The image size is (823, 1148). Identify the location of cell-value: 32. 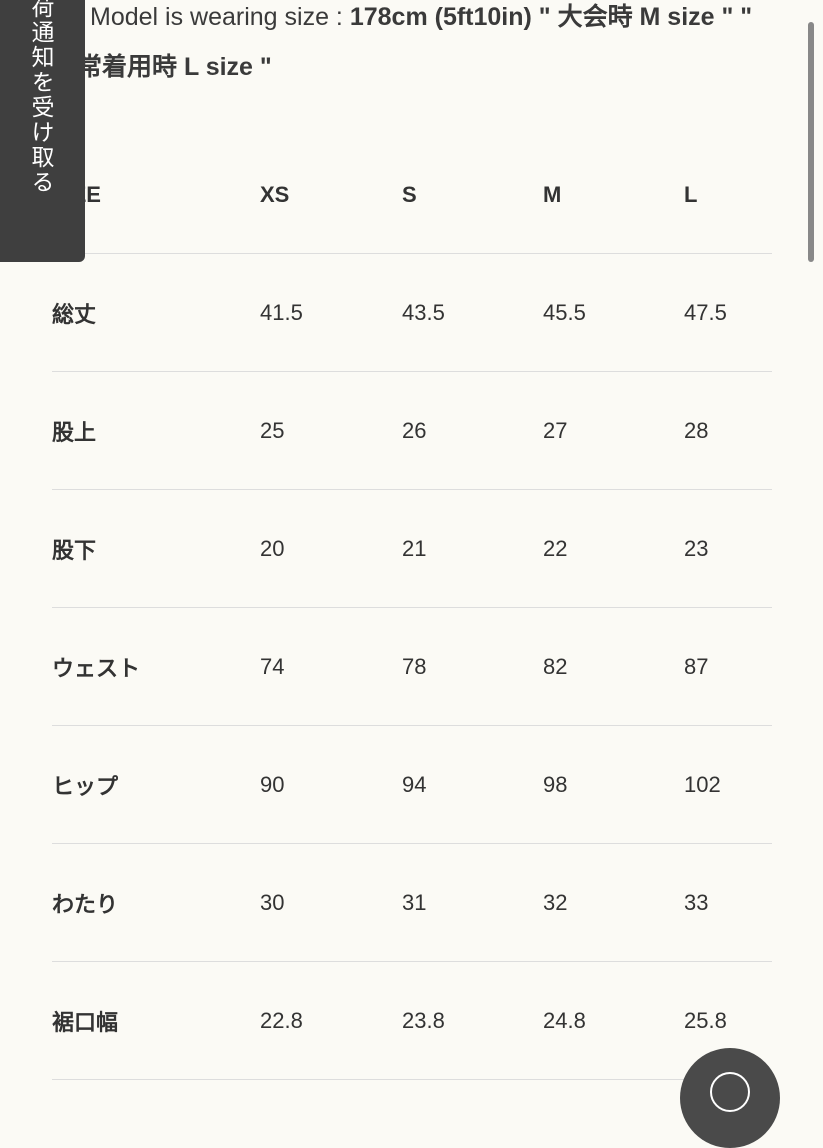
(613, 902).